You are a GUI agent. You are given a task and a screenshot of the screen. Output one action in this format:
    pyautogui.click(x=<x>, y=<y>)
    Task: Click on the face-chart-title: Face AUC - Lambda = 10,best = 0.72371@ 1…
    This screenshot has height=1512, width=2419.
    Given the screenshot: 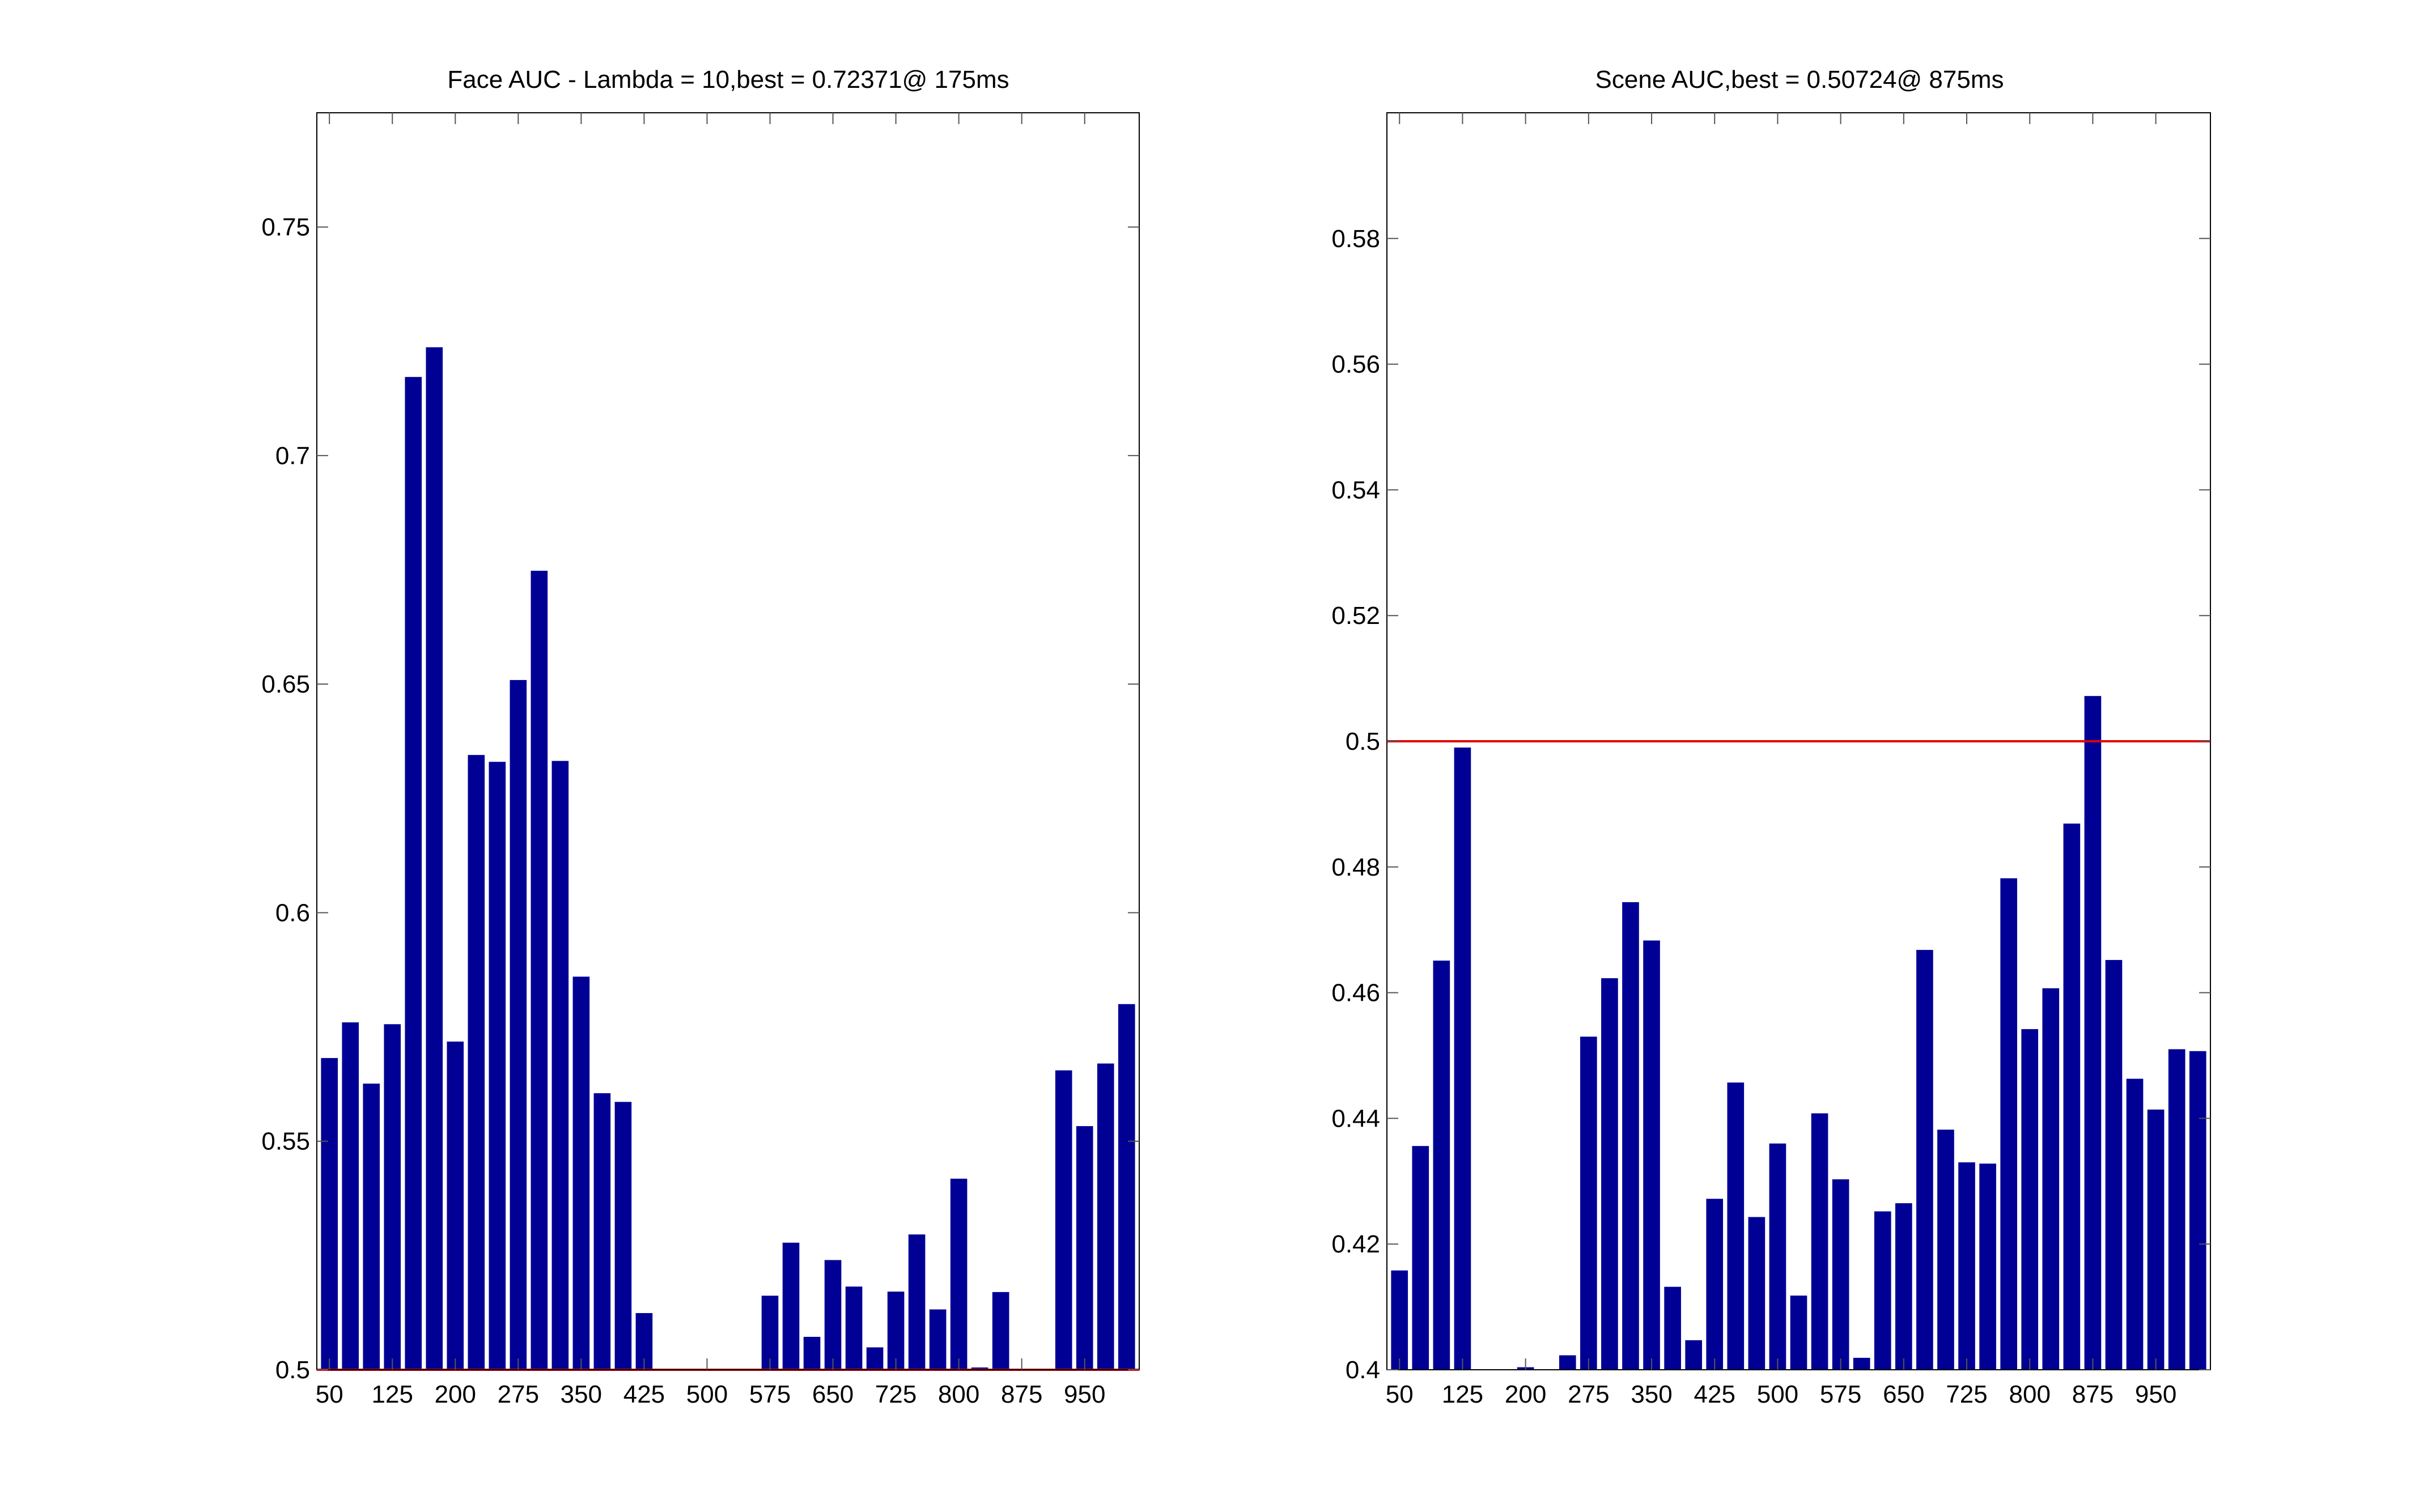 What is the action you would take?
    pyautogui.click(x=728, y=80)
    